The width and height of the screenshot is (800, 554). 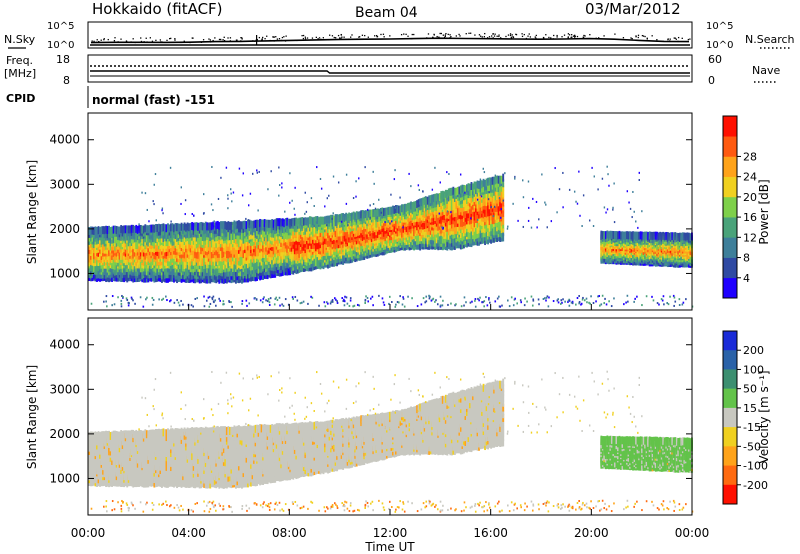 What do you see at coordinates (390, 71) in the screenshot?
I see `freq-traces` at bounding box center [390, 71].